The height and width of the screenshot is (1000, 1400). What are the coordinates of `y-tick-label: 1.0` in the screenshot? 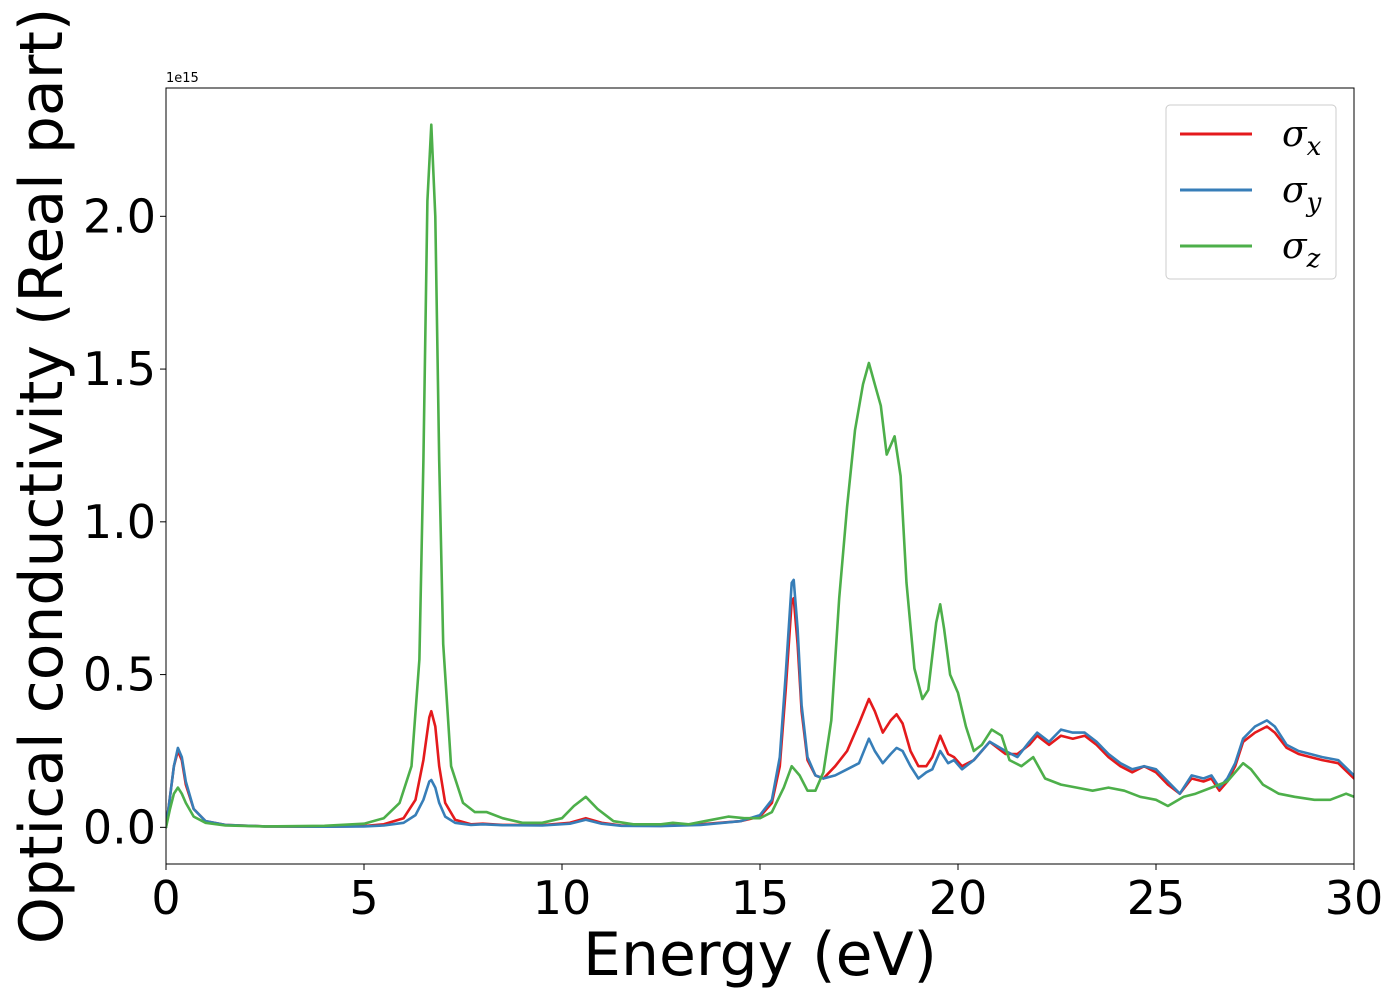 It's located at (119, 522).